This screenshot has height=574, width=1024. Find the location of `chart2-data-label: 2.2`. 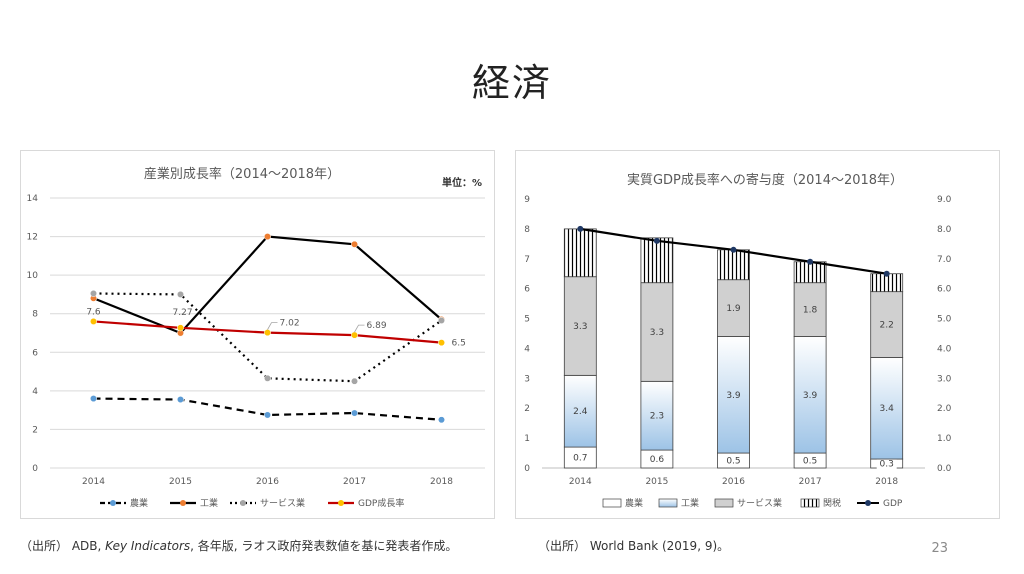

chart2-data-label: 2.2 is located at coordinates (887, 326).